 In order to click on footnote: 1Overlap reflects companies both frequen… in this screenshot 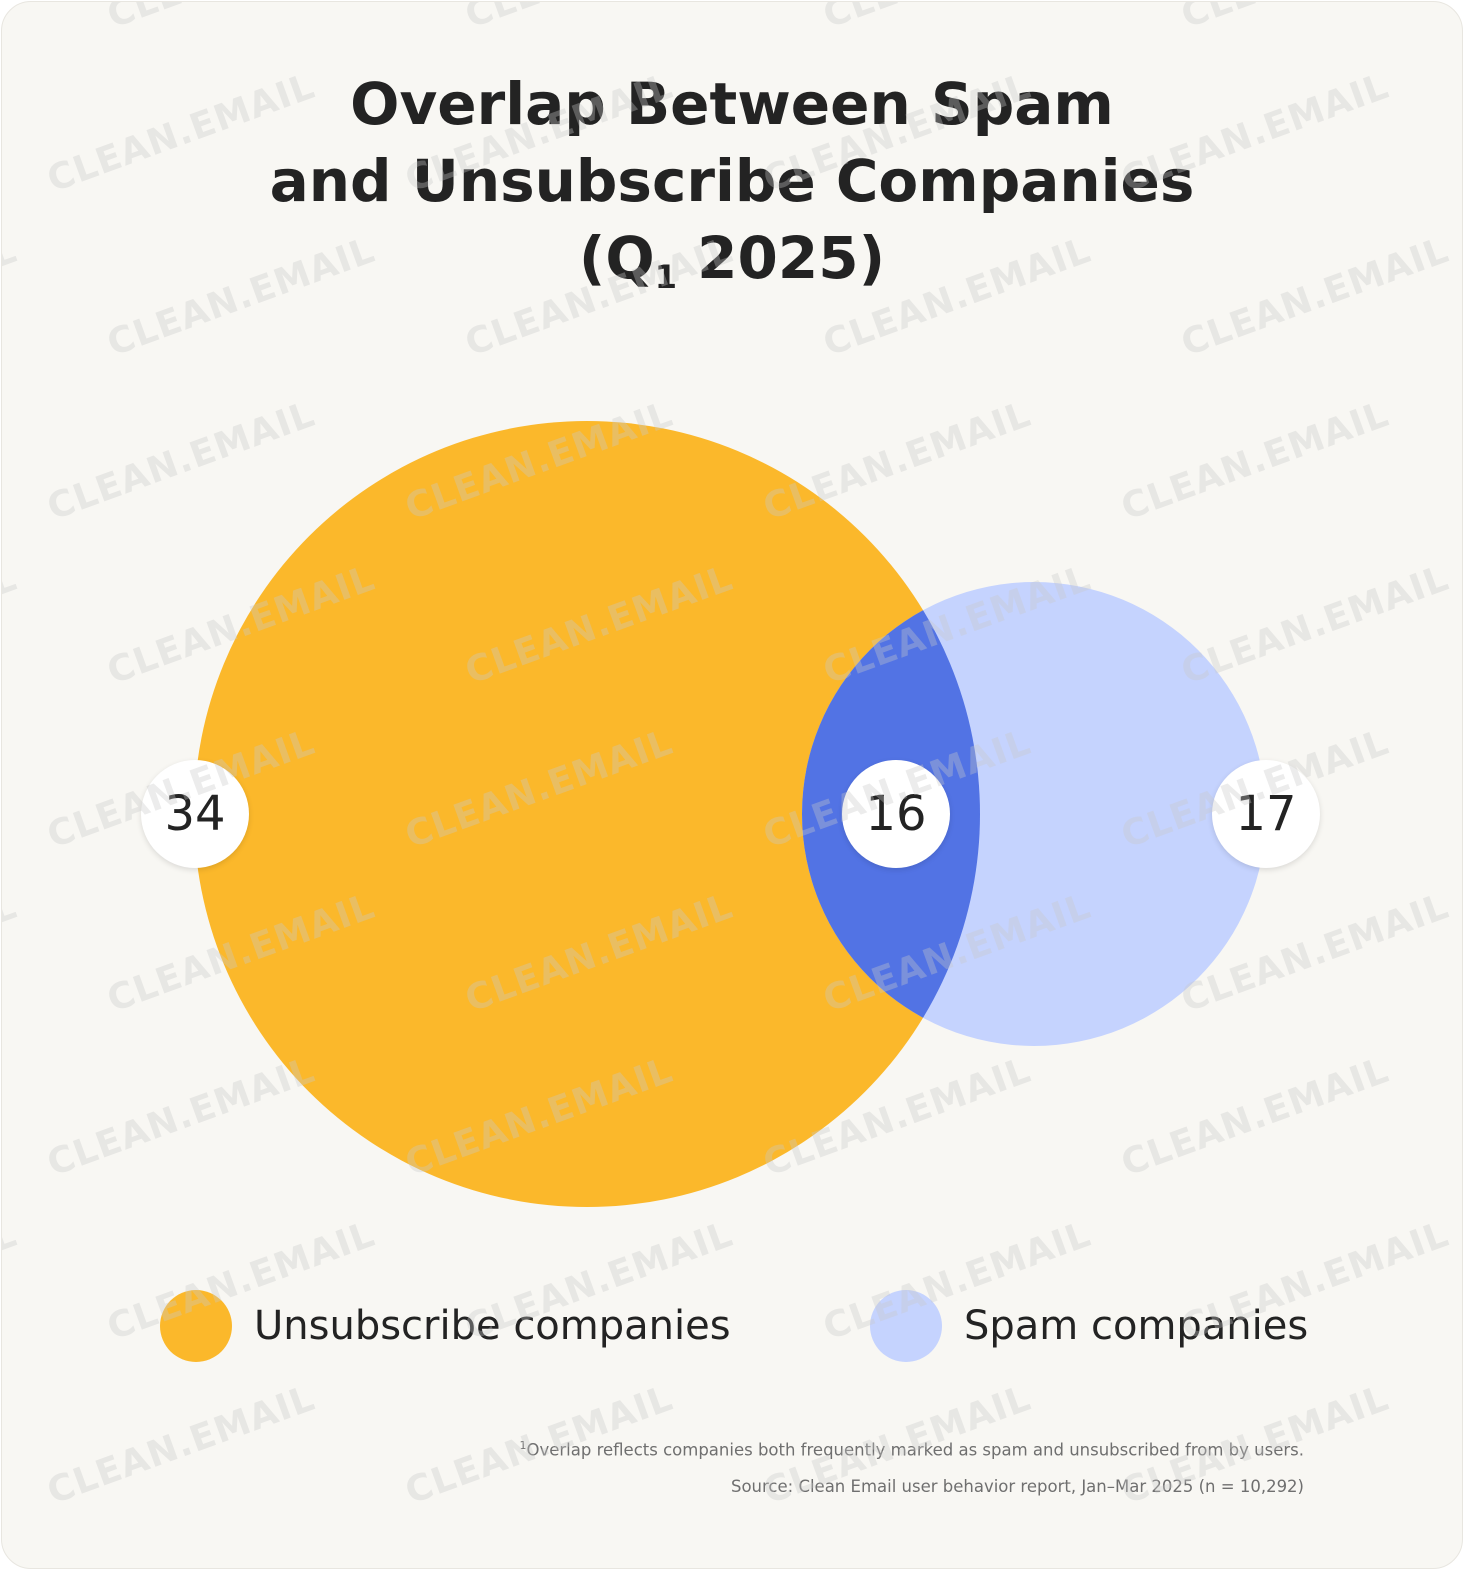, I will do `click(911, 1449)`.